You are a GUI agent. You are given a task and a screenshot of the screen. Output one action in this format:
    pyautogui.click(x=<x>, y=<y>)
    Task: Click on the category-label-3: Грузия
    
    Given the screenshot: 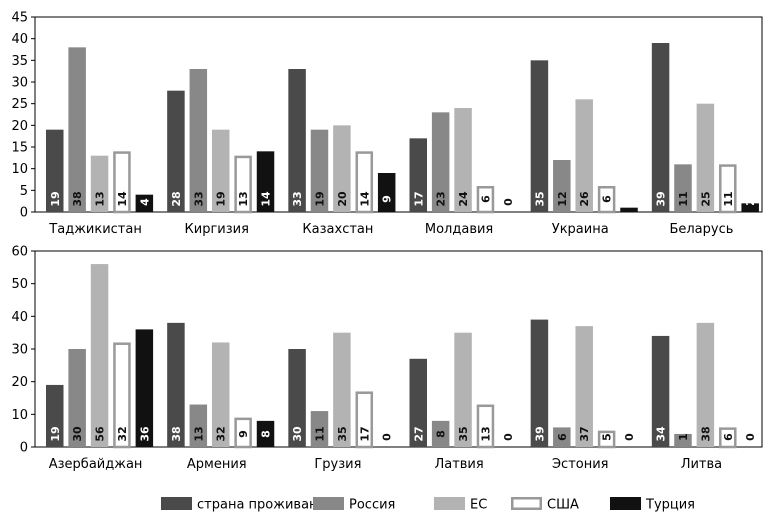 What is the action you would take?
    pyautogui.click(x=337, y=464)
    